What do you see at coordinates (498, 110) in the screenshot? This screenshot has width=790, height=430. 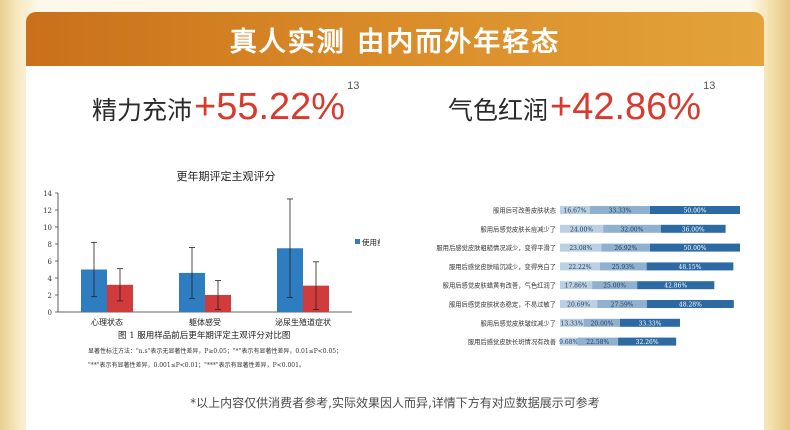 I see `stat-complexion-label: 气色红润` at bounding box center [498, 110].